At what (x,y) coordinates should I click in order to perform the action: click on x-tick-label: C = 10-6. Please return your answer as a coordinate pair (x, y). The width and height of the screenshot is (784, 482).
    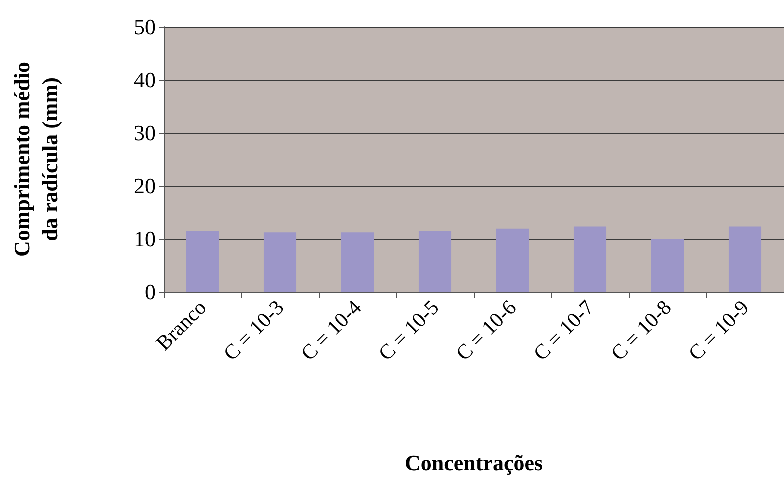
    Looking at the image, I should click on (486, 331).